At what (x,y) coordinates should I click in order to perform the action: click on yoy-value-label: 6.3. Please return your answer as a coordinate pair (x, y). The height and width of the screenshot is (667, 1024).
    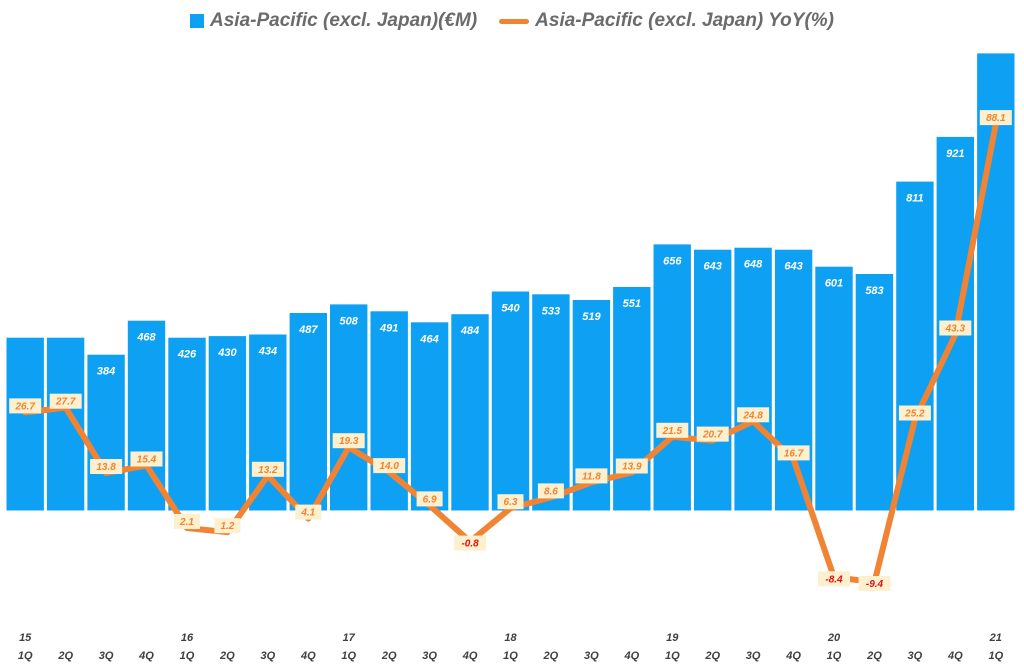
    Looking at the image, I should click on (511, 502).